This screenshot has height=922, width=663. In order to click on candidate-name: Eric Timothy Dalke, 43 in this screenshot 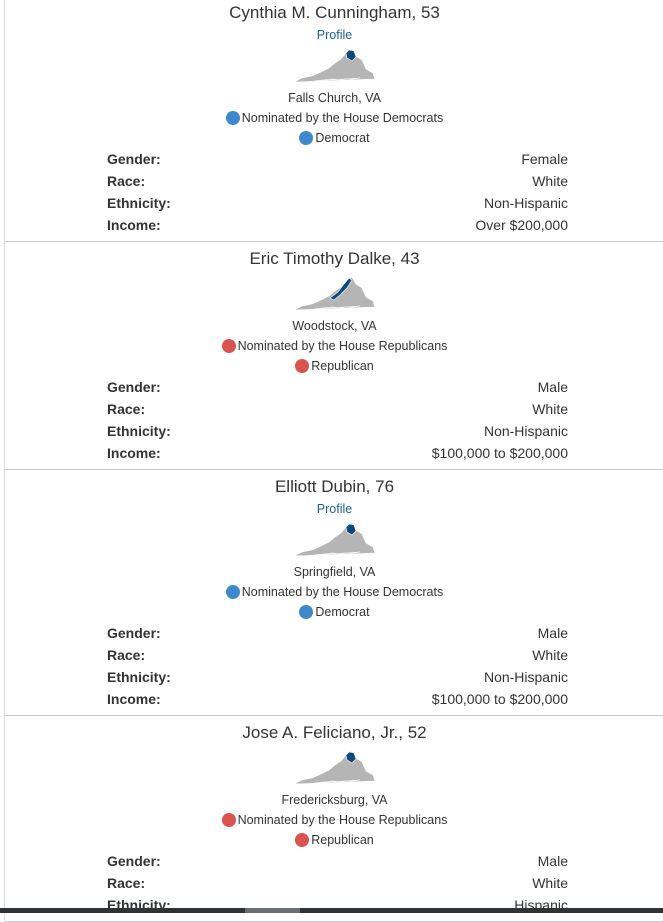, I will do `click(334, 258)`.